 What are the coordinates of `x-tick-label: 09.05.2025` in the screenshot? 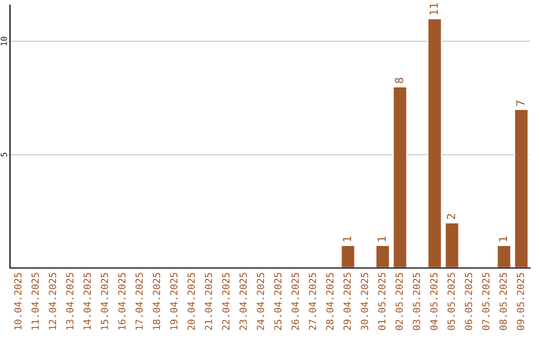 It's located at (520, 301).